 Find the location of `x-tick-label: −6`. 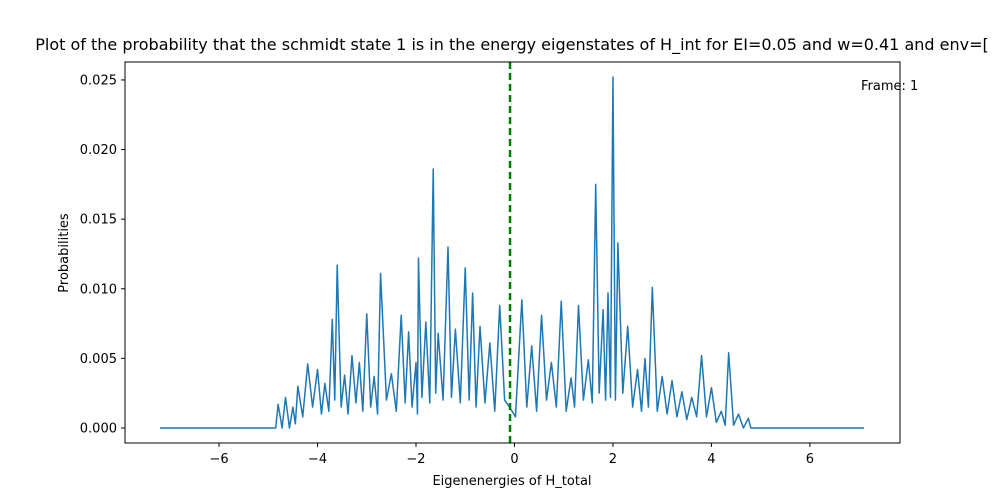

x-tick-label: −6 is located at coordinates (218, 459).